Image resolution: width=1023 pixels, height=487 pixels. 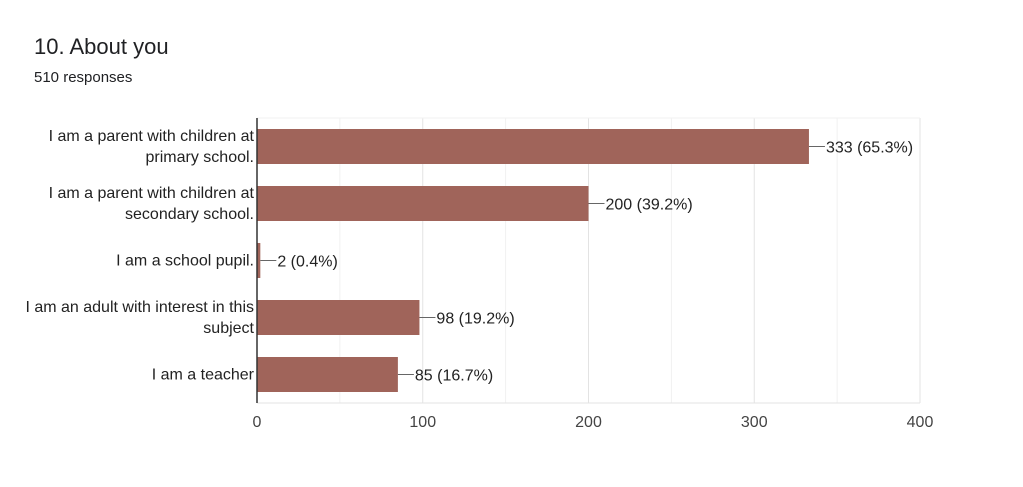 What do you see at coordinates (189, 214) in the screenshot?
I see `category-label: secondary school.` at bounding box center [189, 214].